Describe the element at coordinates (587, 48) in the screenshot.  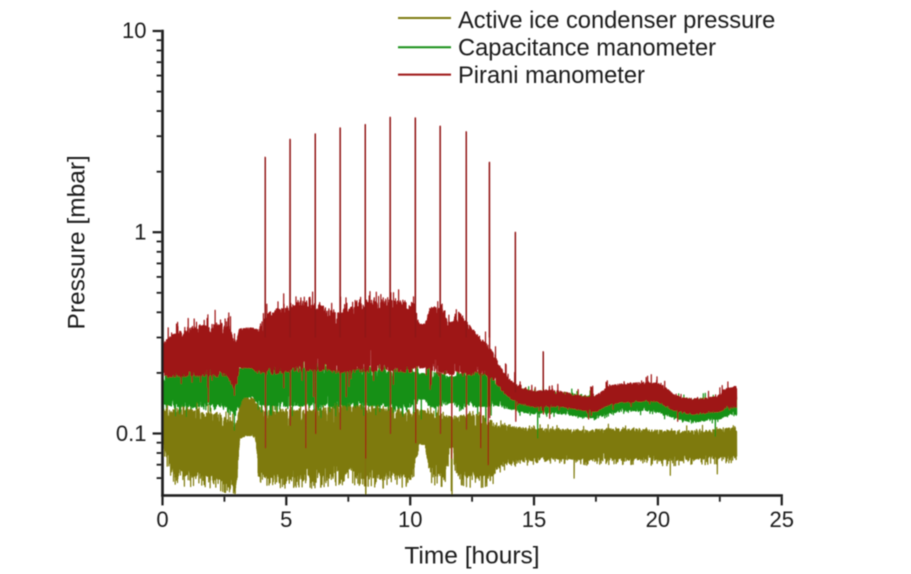
I see `svg-text: Capacitance manometer` at that location.